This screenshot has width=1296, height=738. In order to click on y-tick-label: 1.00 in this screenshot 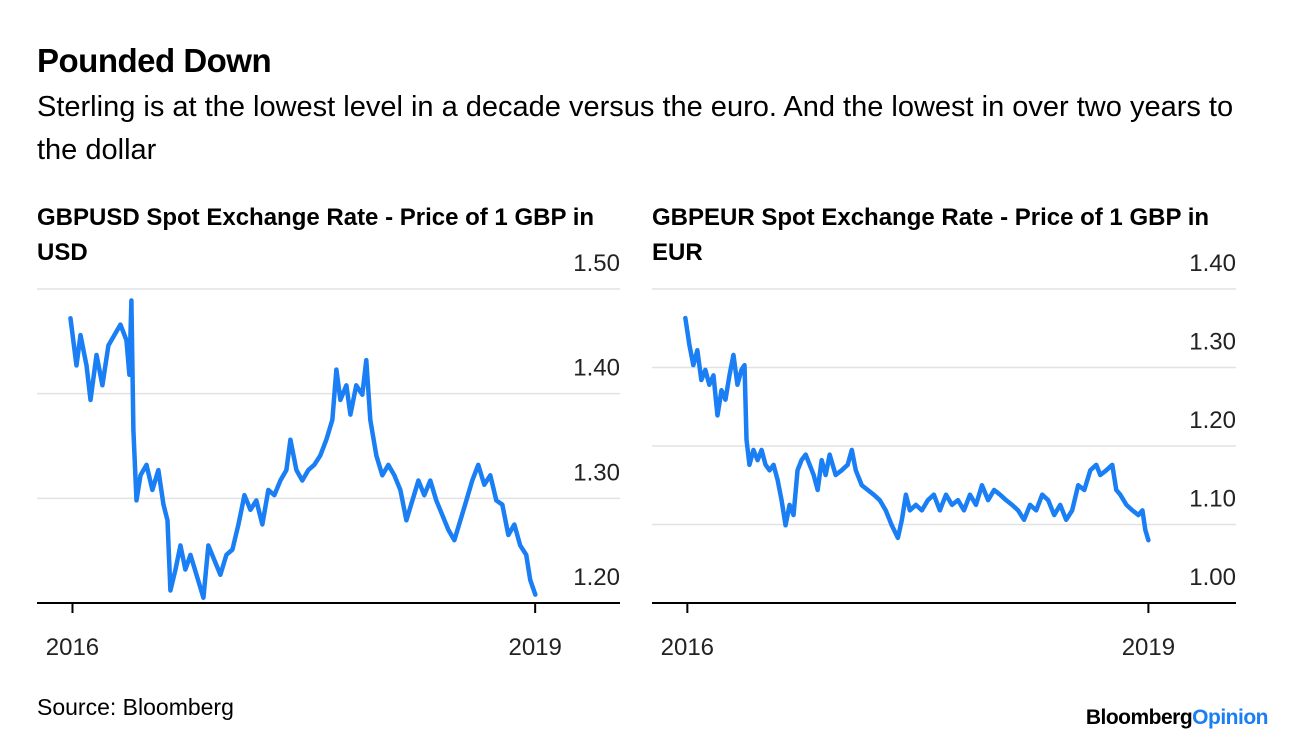, I will do `click(1212, 577)`.